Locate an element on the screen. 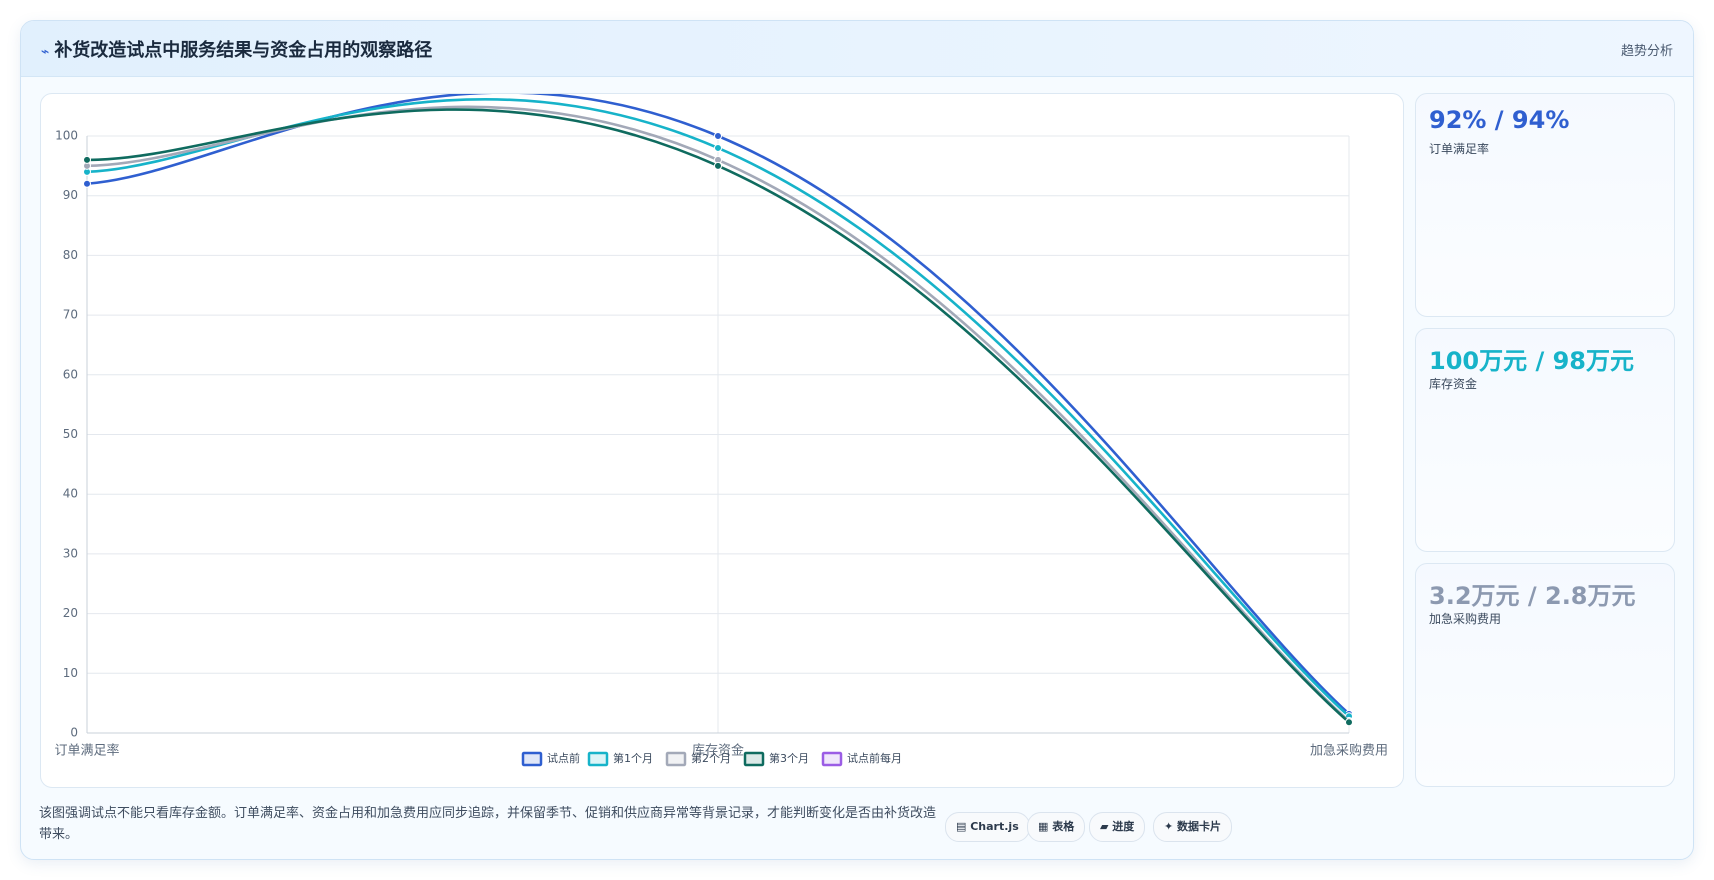 This screenshot has height=880, width=1714. y-tick-label: 100 is located at coordinates (66, 136).